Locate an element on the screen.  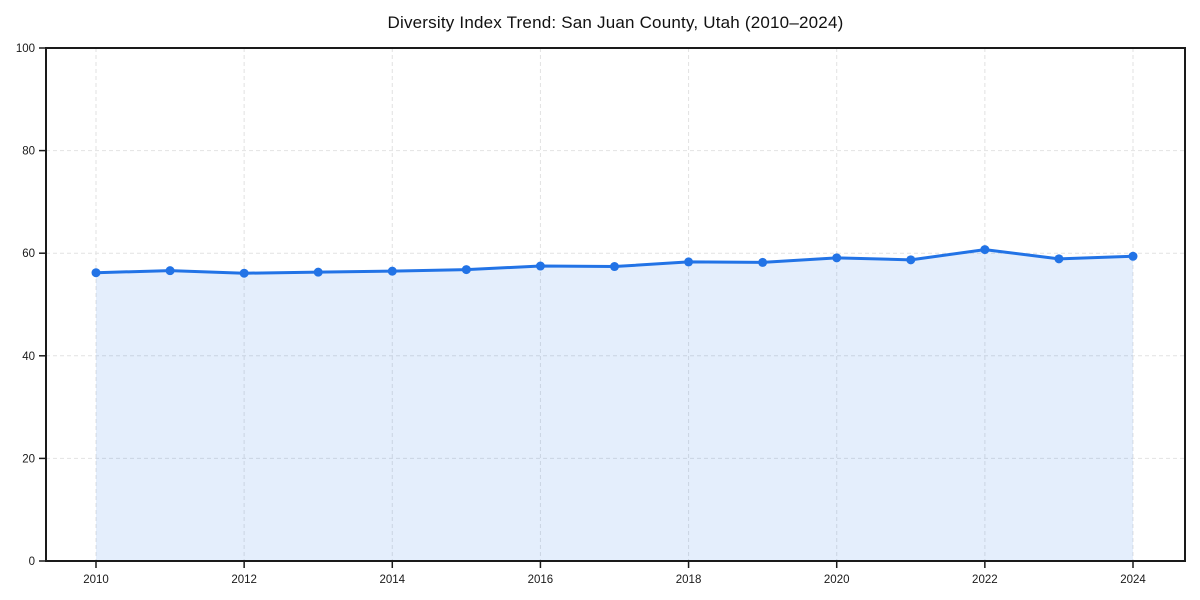
x-tick-label: 2012 is located at coordinates (244, 580).